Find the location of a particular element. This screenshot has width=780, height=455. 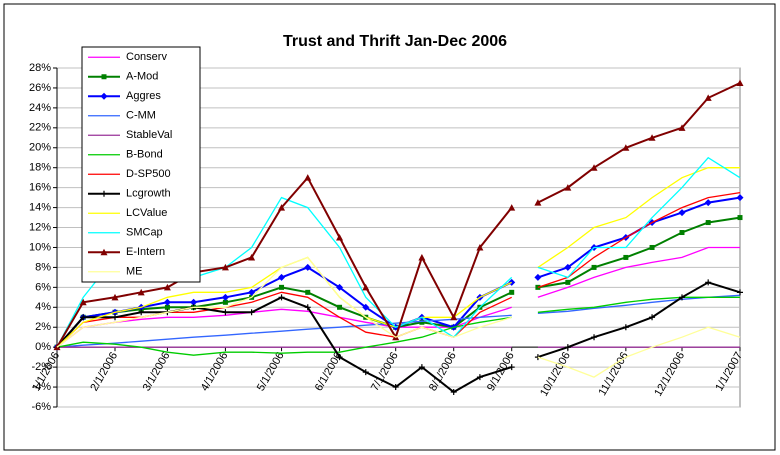

y-tick-label: 12% is located at coordinates (40, 227).